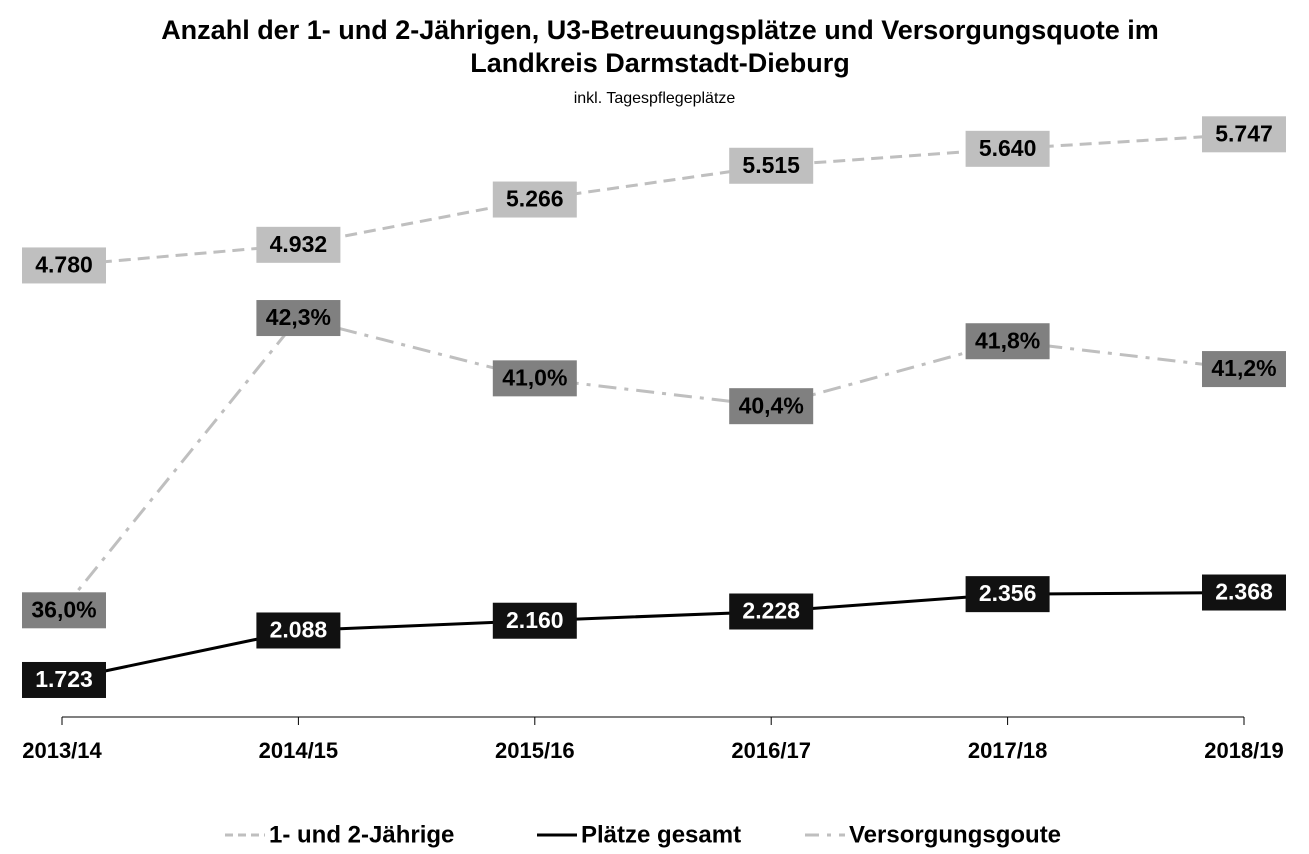 The image size is (1309, 854). I want to click on data-label: 4.932, so click(298, 244).